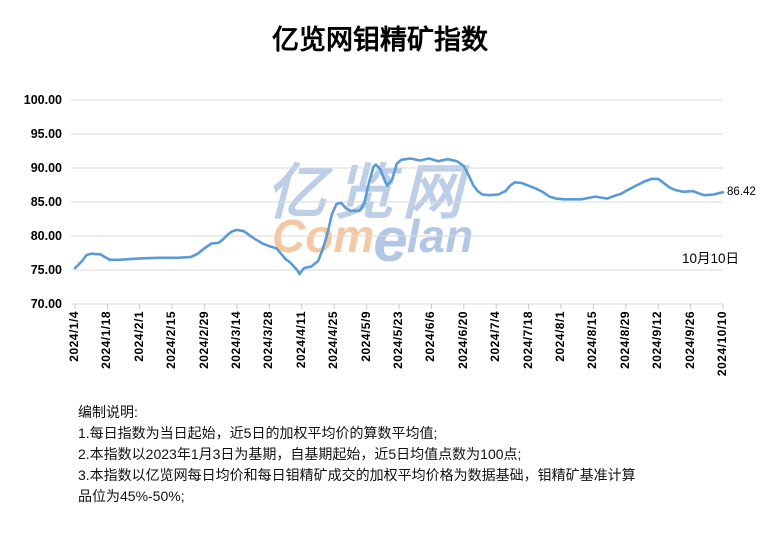 The image size is (760, 540). What do you see at coordinates (46, 133) in the screenshot?
I see `y-tick-label: 95.00` at bounding box center [46, 133].